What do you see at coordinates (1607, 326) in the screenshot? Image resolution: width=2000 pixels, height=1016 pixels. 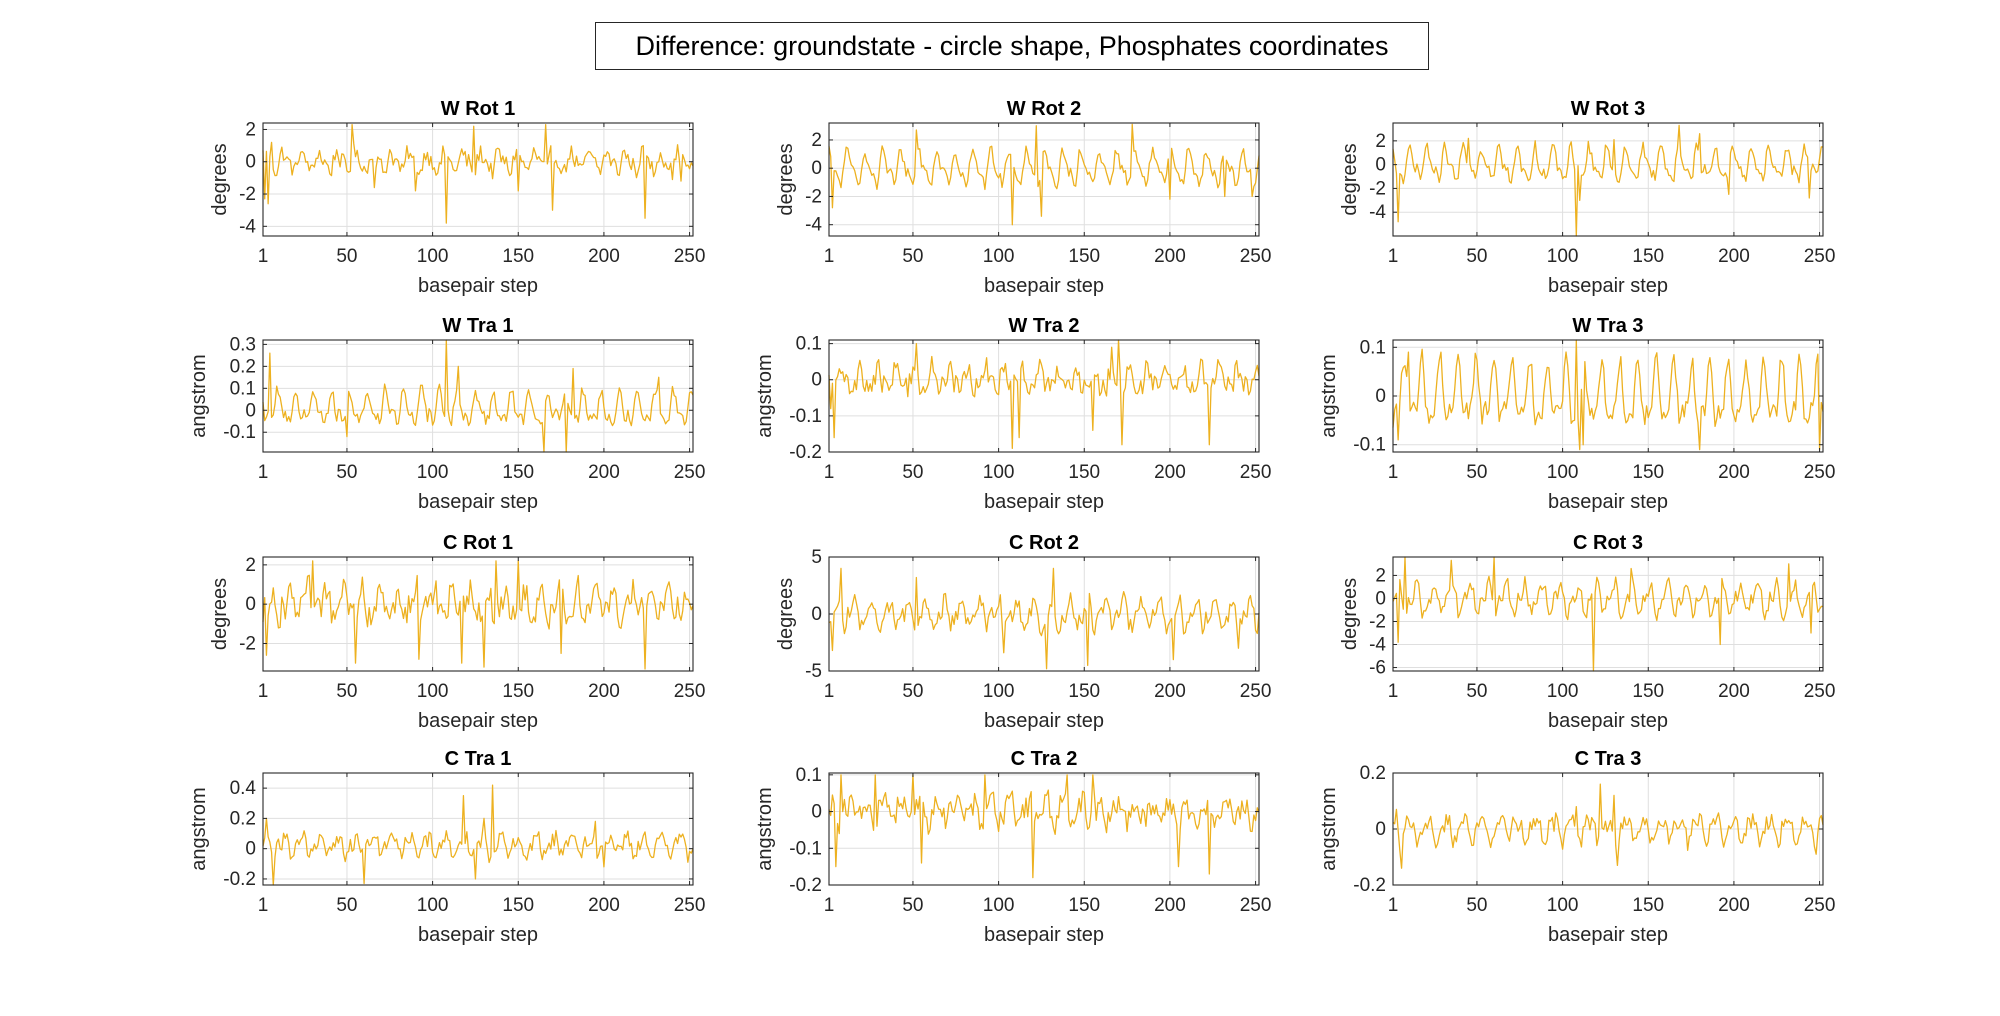 I see `subplot-title: W Tra 3` at bounding box center [1607, 326].